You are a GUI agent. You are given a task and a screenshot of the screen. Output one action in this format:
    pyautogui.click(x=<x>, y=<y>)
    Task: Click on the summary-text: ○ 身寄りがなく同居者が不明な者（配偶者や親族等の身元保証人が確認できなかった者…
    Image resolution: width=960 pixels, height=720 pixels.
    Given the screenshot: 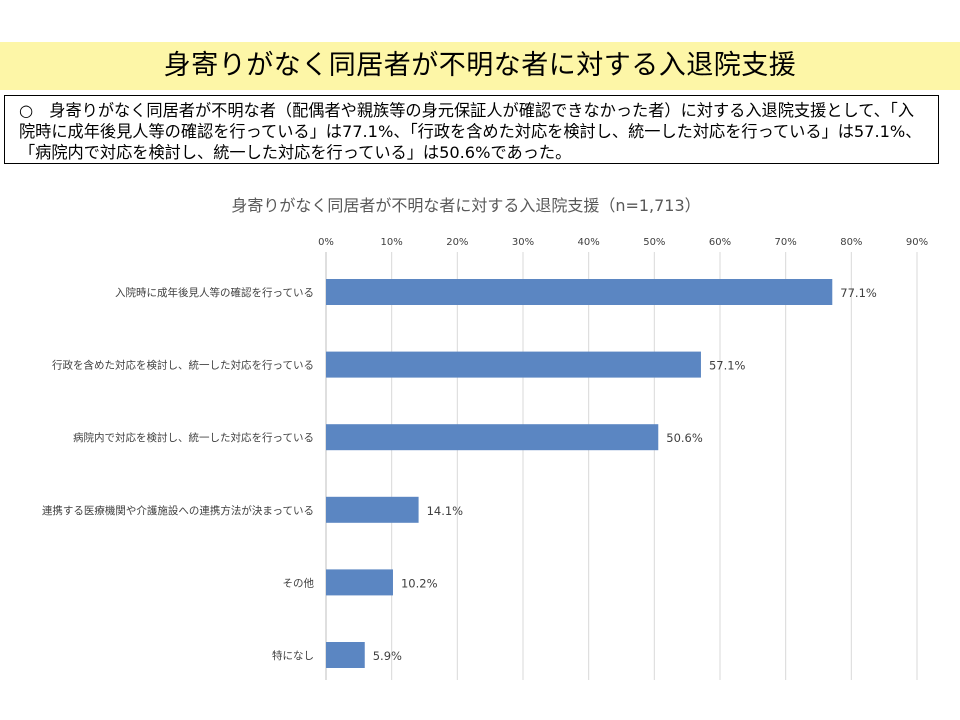 What is the action you would take?
    pyautogui.click(x=470, y=131)
    